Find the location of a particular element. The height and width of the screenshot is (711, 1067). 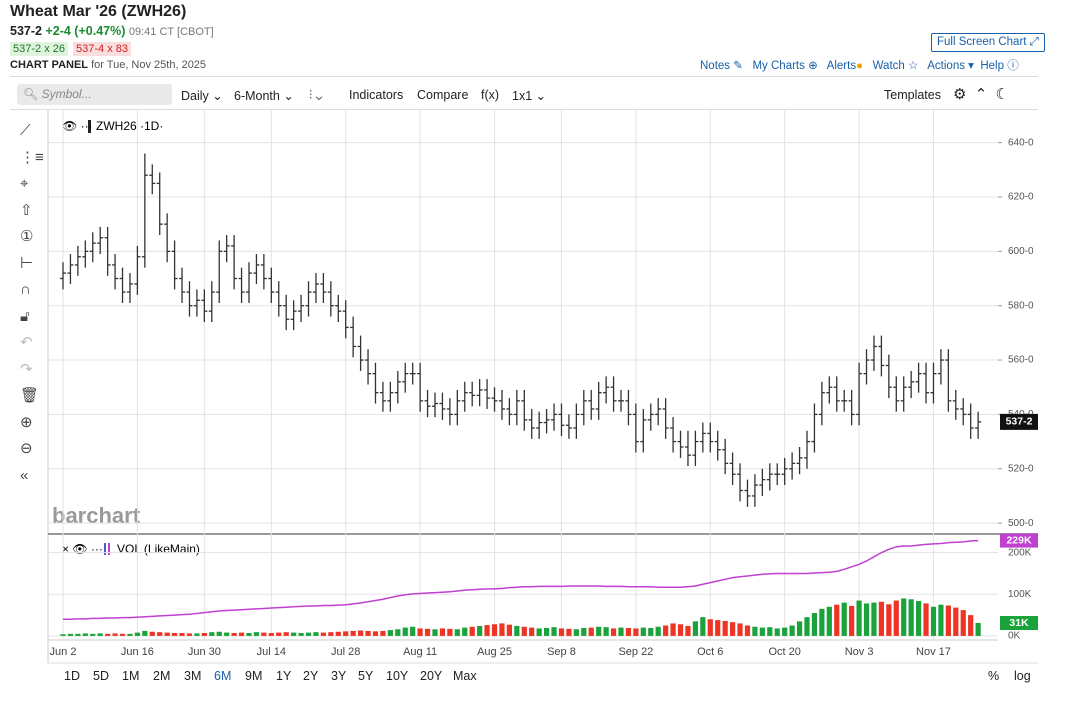

range-button: 3M is located at coordinates (193, 676).